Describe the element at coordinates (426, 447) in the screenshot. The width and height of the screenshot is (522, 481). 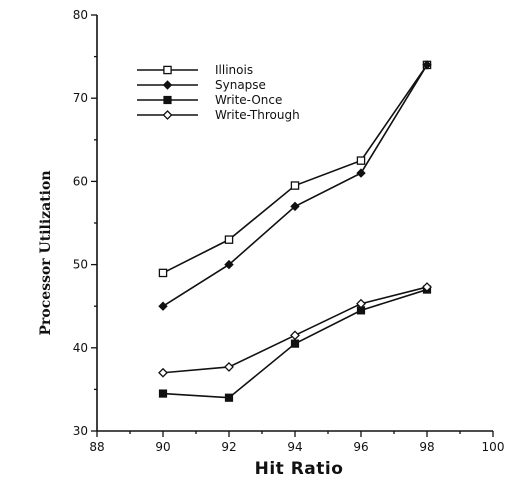
I see `x-tick-label: 98` at that location.